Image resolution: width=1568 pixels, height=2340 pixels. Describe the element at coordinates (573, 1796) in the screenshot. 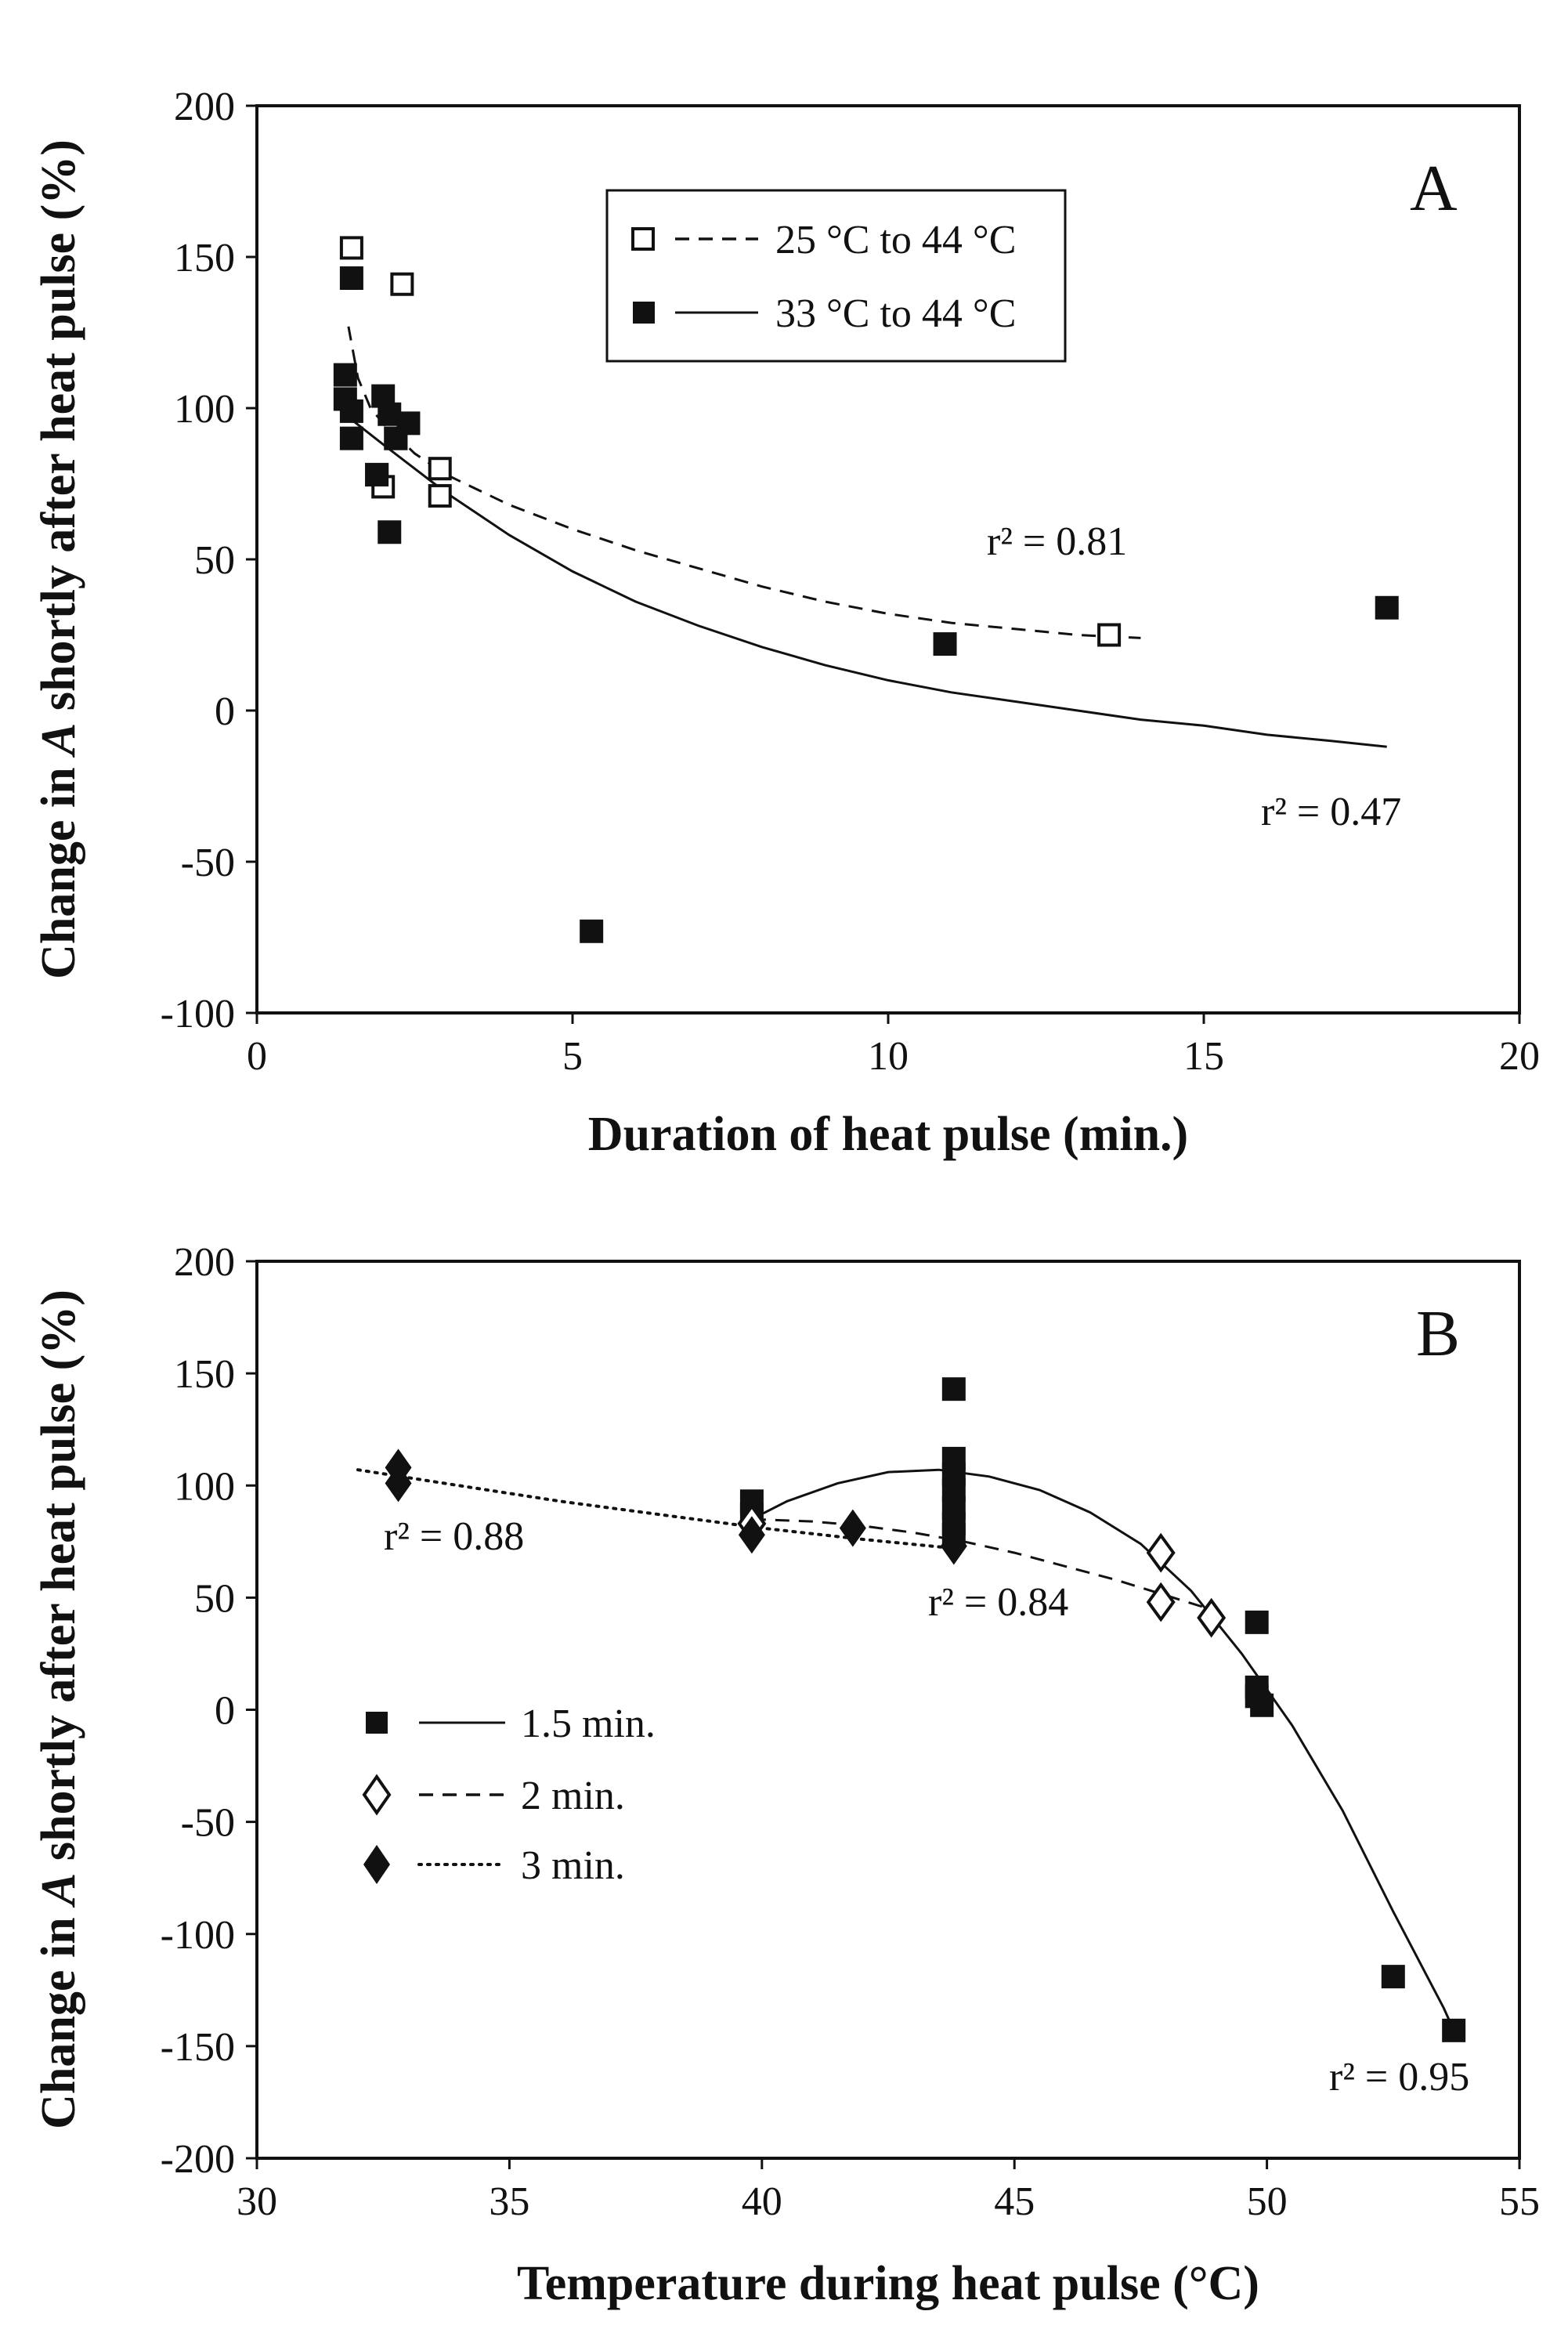

I see `legend-label-2-min: 2 min.` at that location.